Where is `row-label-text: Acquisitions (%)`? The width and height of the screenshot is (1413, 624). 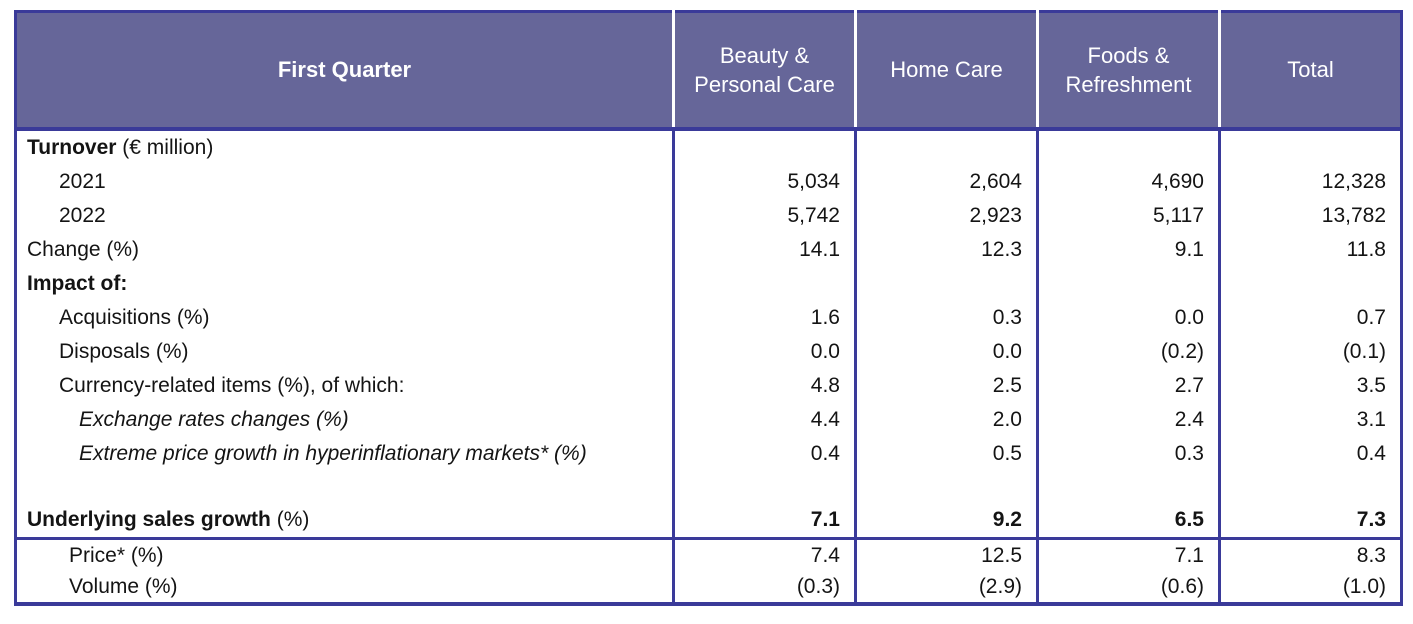
row-label-text: Acquisitions (%) is located at coordinates (134, 317).